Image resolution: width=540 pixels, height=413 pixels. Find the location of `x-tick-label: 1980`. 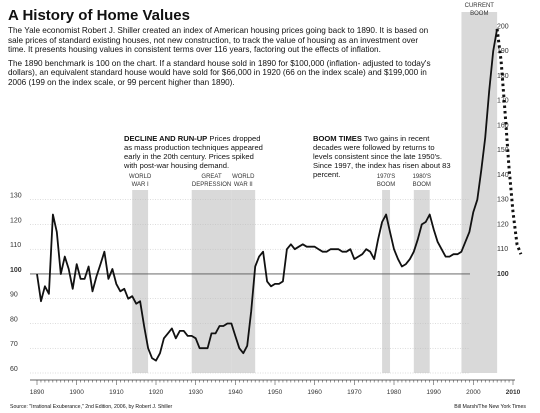

x-tick-label: 1980 is located at coordinates (394, 392).